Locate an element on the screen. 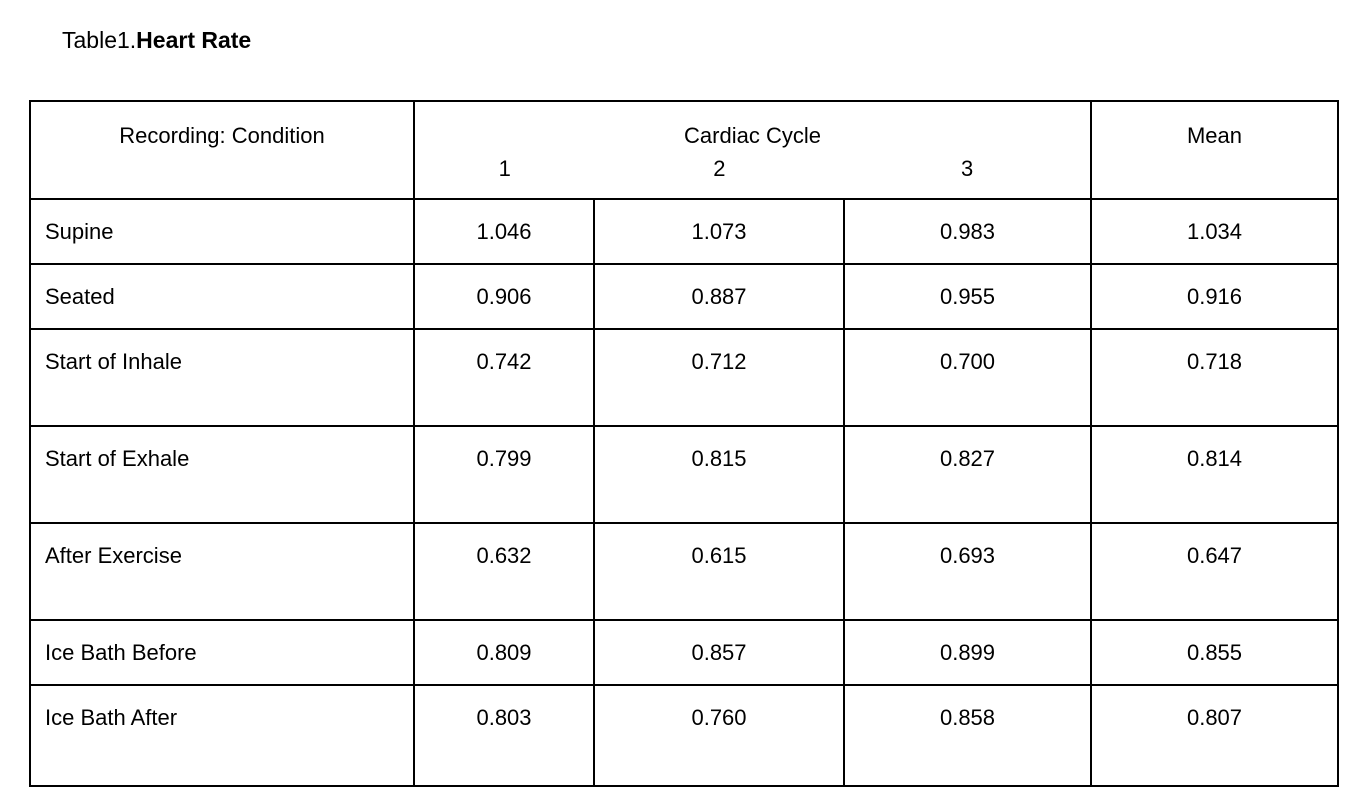 The width and height of the screenshot is (1358, 792). condition-cell: Seated is located at coordinates (222, 296).